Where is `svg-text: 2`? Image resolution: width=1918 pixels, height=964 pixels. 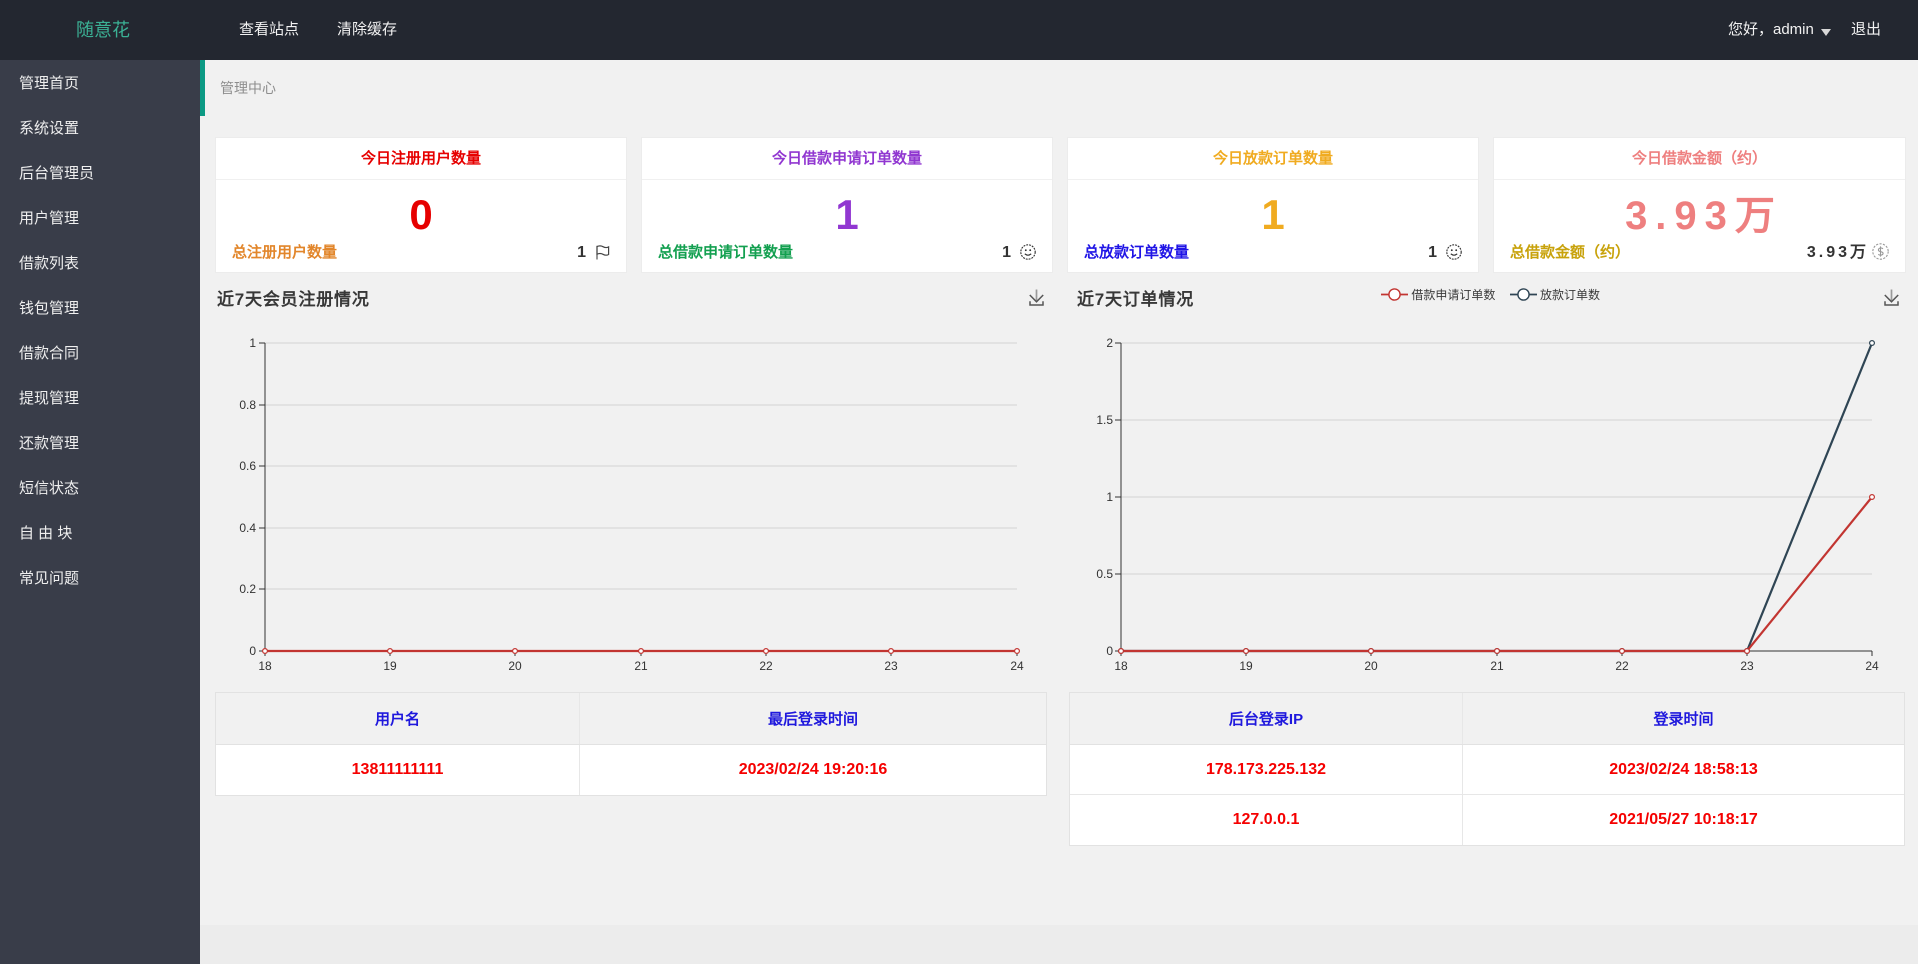
svg-text: 2 is located at coordinates (1109, 343).